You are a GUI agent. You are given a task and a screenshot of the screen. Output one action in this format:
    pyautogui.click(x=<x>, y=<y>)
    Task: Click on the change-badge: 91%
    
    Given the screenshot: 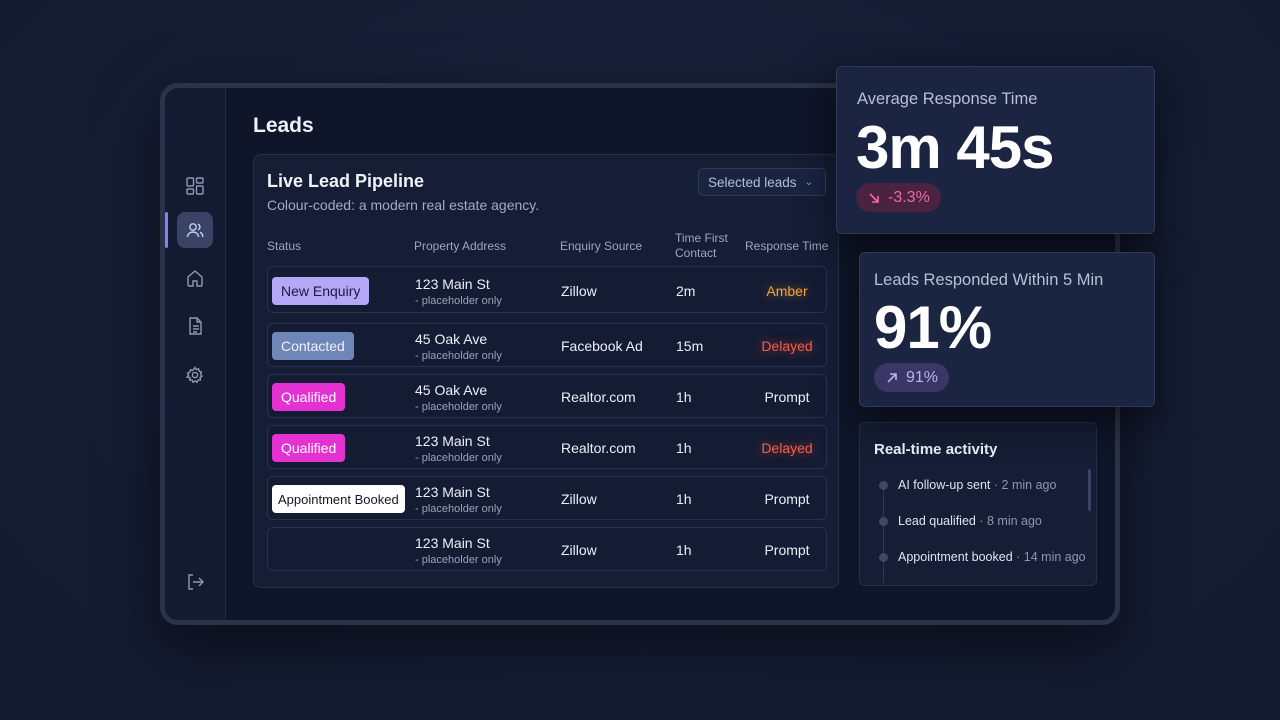 What is the action you would take?
    pyautogui.click(x=912, y=377)
    